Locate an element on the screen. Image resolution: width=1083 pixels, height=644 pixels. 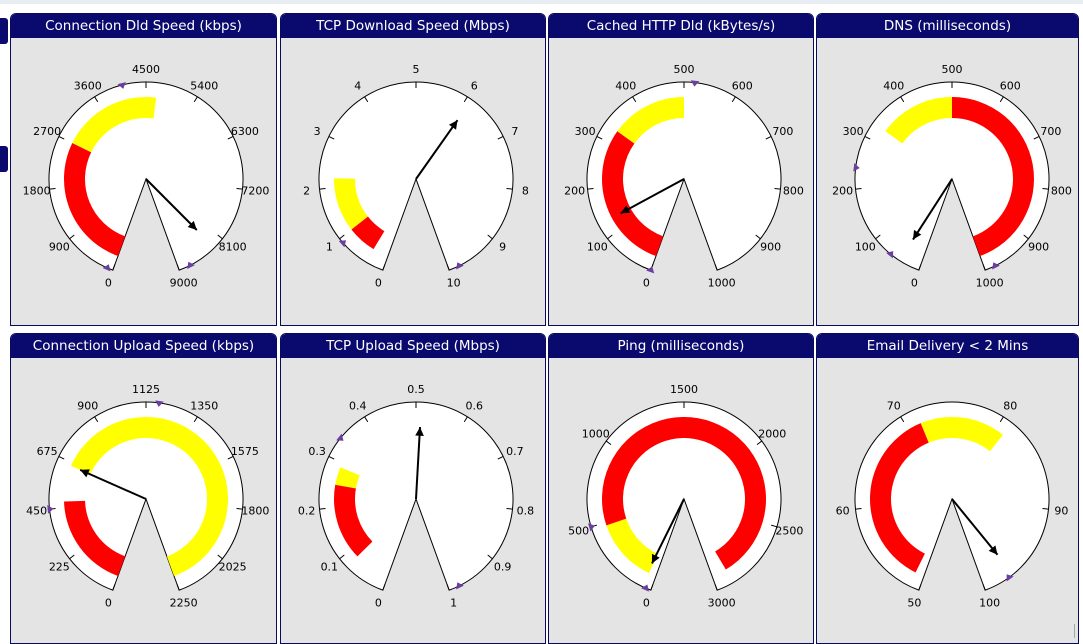
tick-label: 800 is located at coordinates (1061, 190).